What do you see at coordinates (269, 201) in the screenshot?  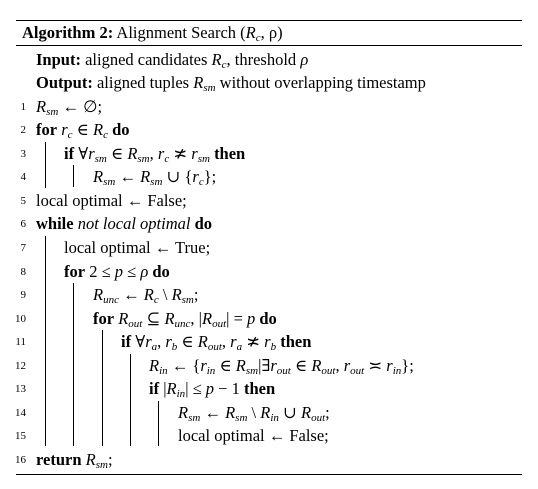 I see `algo-line-5: 5 local optimal ← False;` at bounding box center [269, 201].